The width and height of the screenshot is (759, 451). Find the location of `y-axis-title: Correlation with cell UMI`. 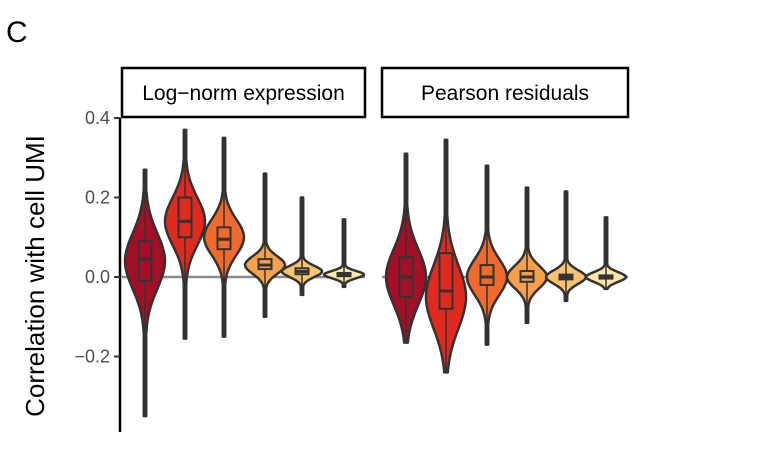

y-axis-title: Correlation with cell UMI is located at coordinates (35, 276).